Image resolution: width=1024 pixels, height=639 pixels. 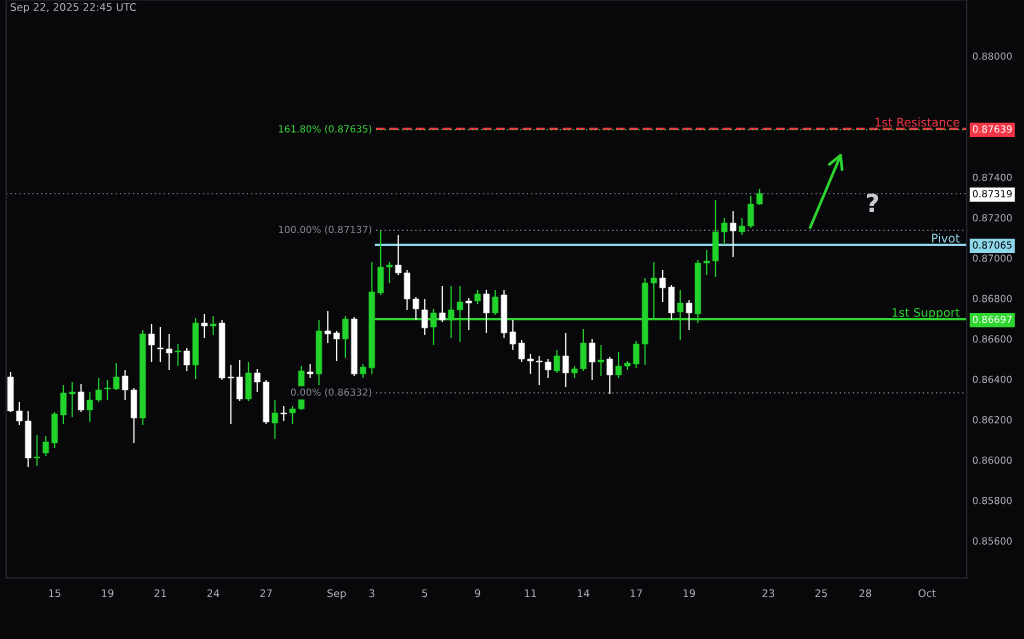 I want to click on annotation: ?, so click(x=873, y=203).